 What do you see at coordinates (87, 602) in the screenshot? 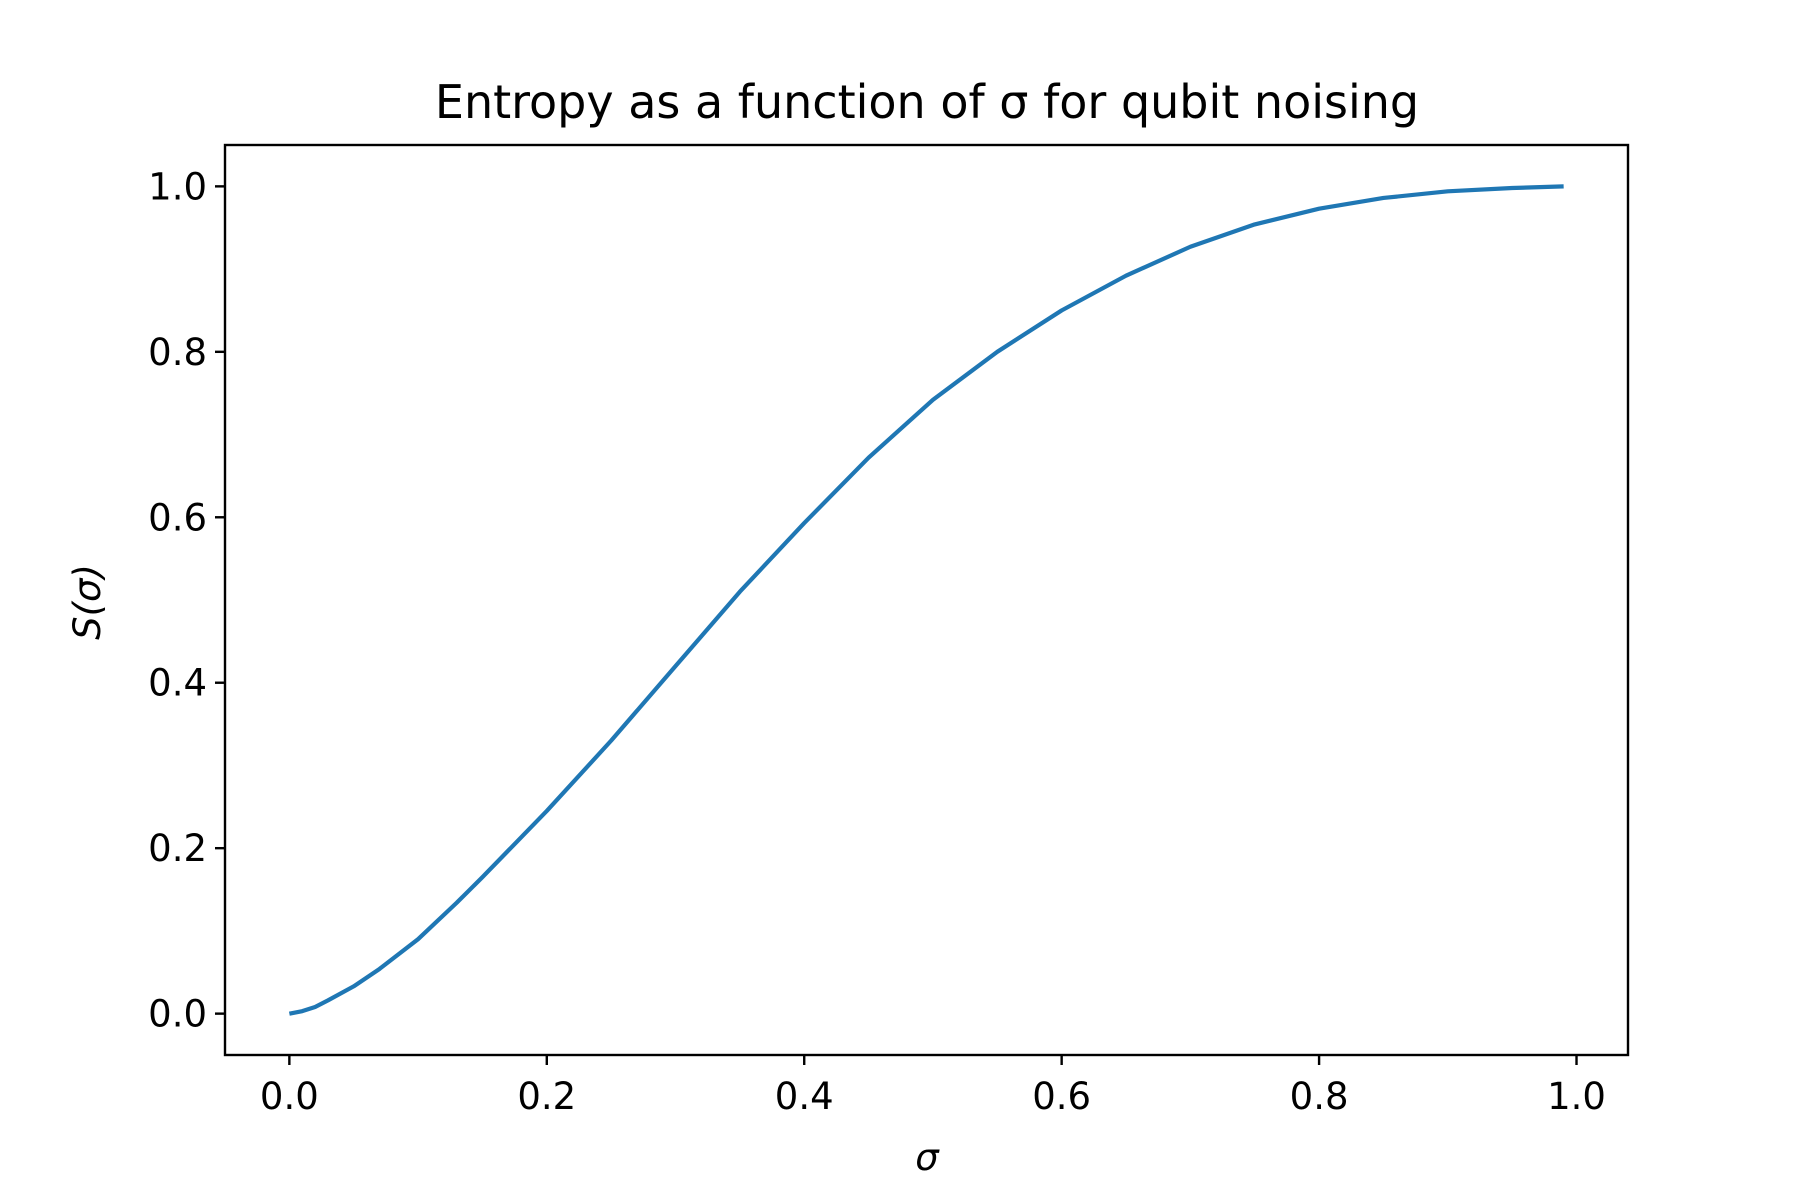
I see `y-axis-label: S(σ)` at bounding box center [87, 602].